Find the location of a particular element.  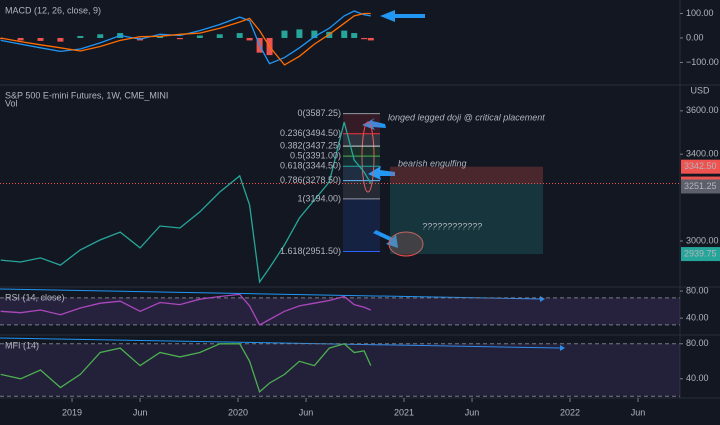

price-tag-label: 3251.25 is located at coordinates (700, 186).